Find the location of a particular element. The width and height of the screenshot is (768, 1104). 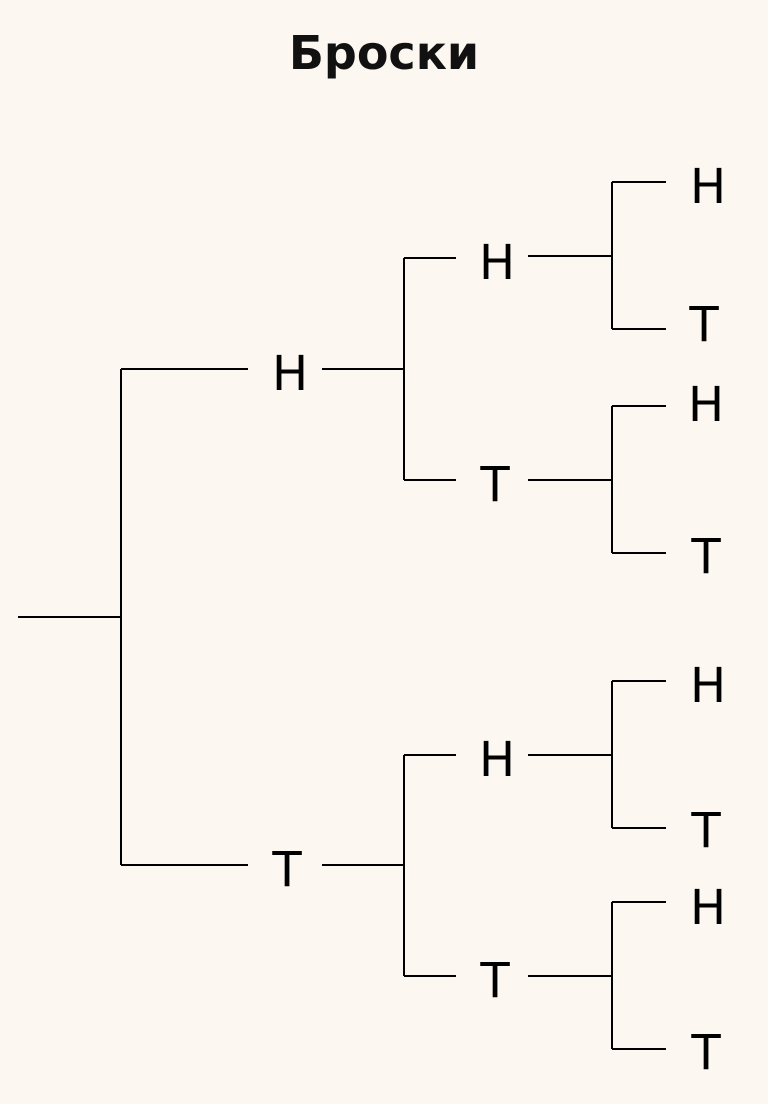

node-ttt: T is located at coordinates (705, 1053).